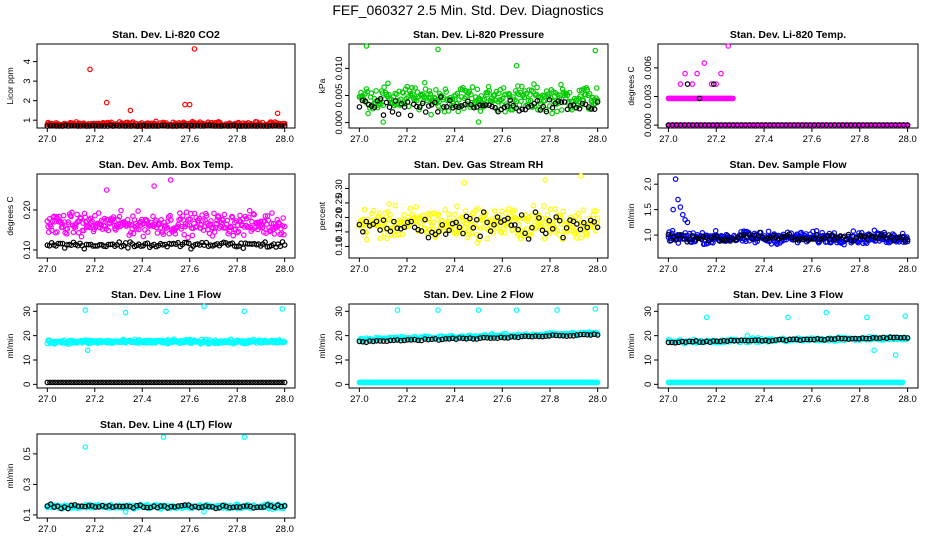 This screenshot has width=936, height=540. I want to click on panel-title: Stan. Dev. Line 3 Flow, so click(788, 295).